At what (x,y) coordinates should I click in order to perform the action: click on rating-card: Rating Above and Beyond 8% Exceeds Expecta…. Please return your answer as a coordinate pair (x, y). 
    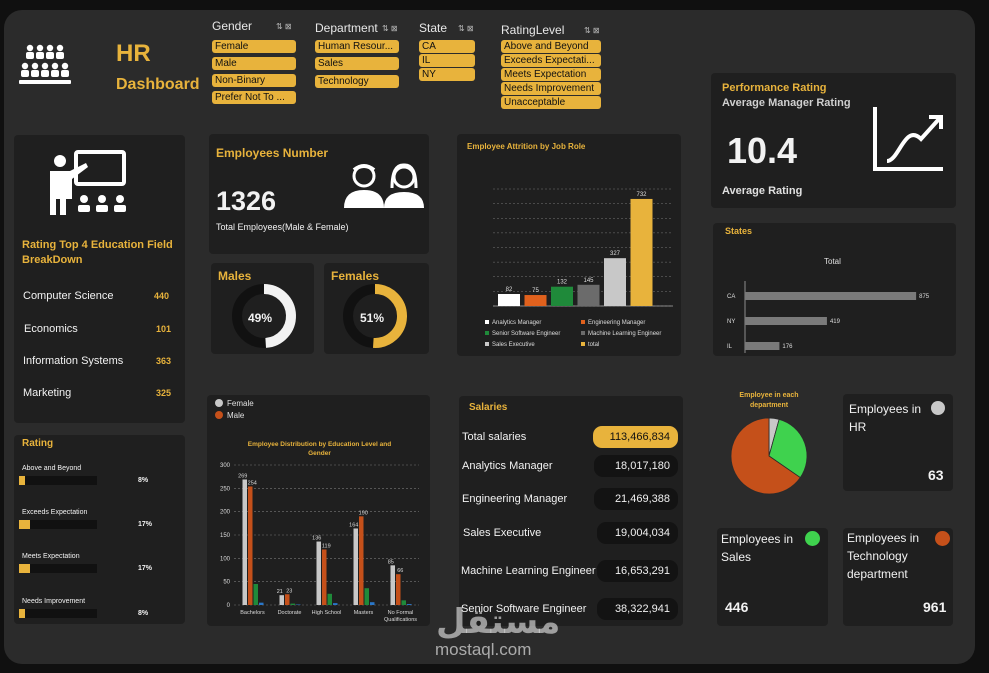
    Looking at the image, I should click on (99, 529).